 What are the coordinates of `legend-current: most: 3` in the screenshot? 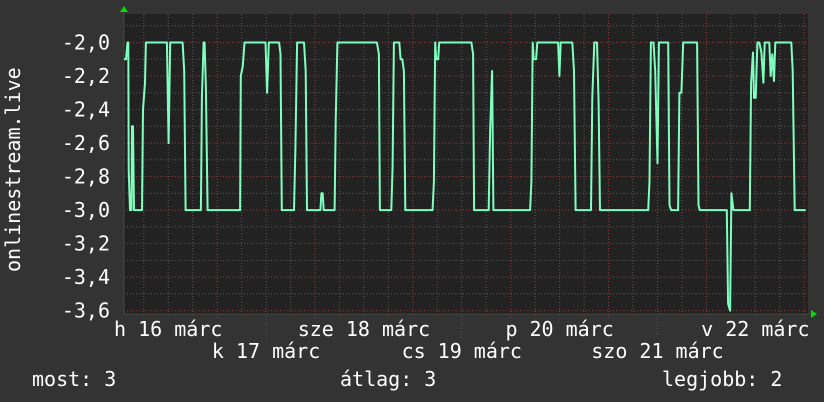 It's located at (74, 379).